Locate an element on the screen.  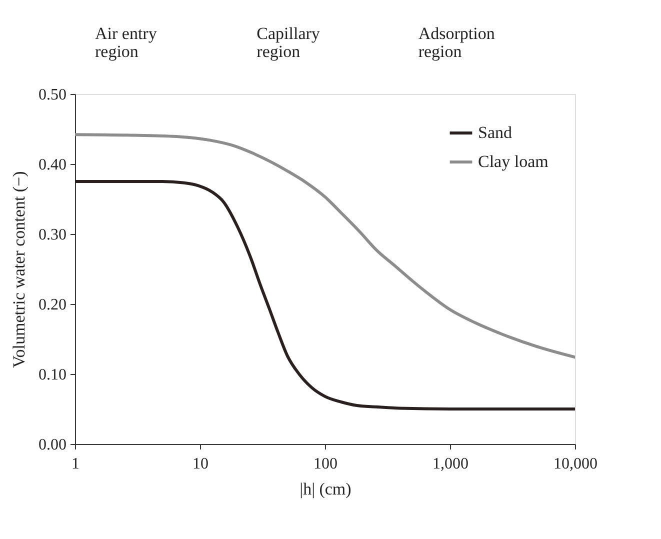
text: Adsorption region is located at coordinates (457, 42).